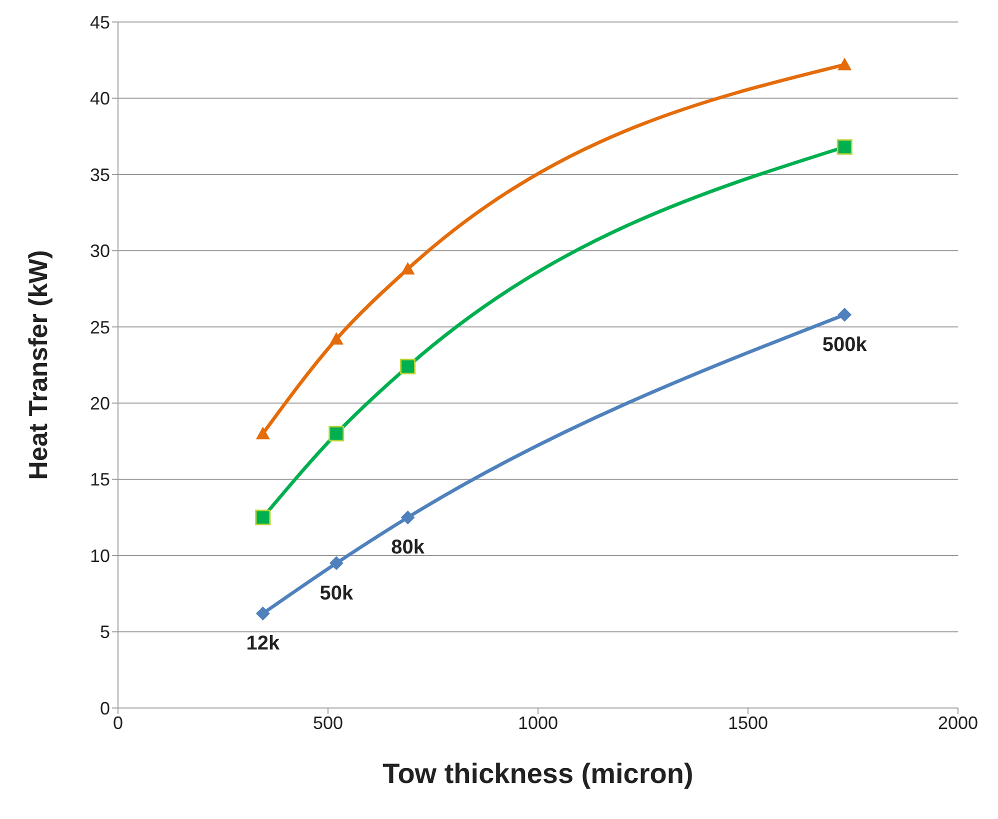 The width and height of the screenshot is (998, 819). Describe the element at coordinates (100, 480) in the screenshot. I see `y-tick-label: 15` at that location.